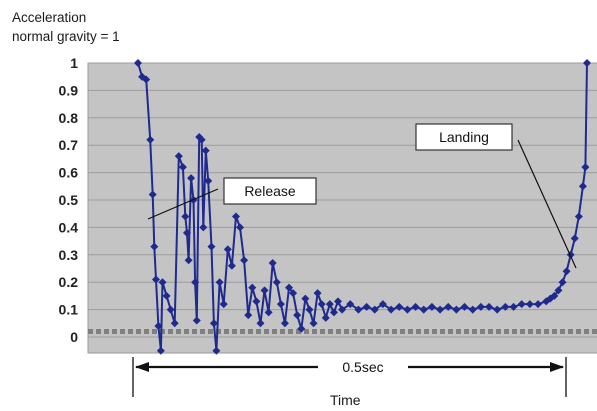 This screenshot has height=411, width=597. Describe the element at coordinates (69, 282) in the screenshot. I see `y-tick-label: 0.2` at that location.